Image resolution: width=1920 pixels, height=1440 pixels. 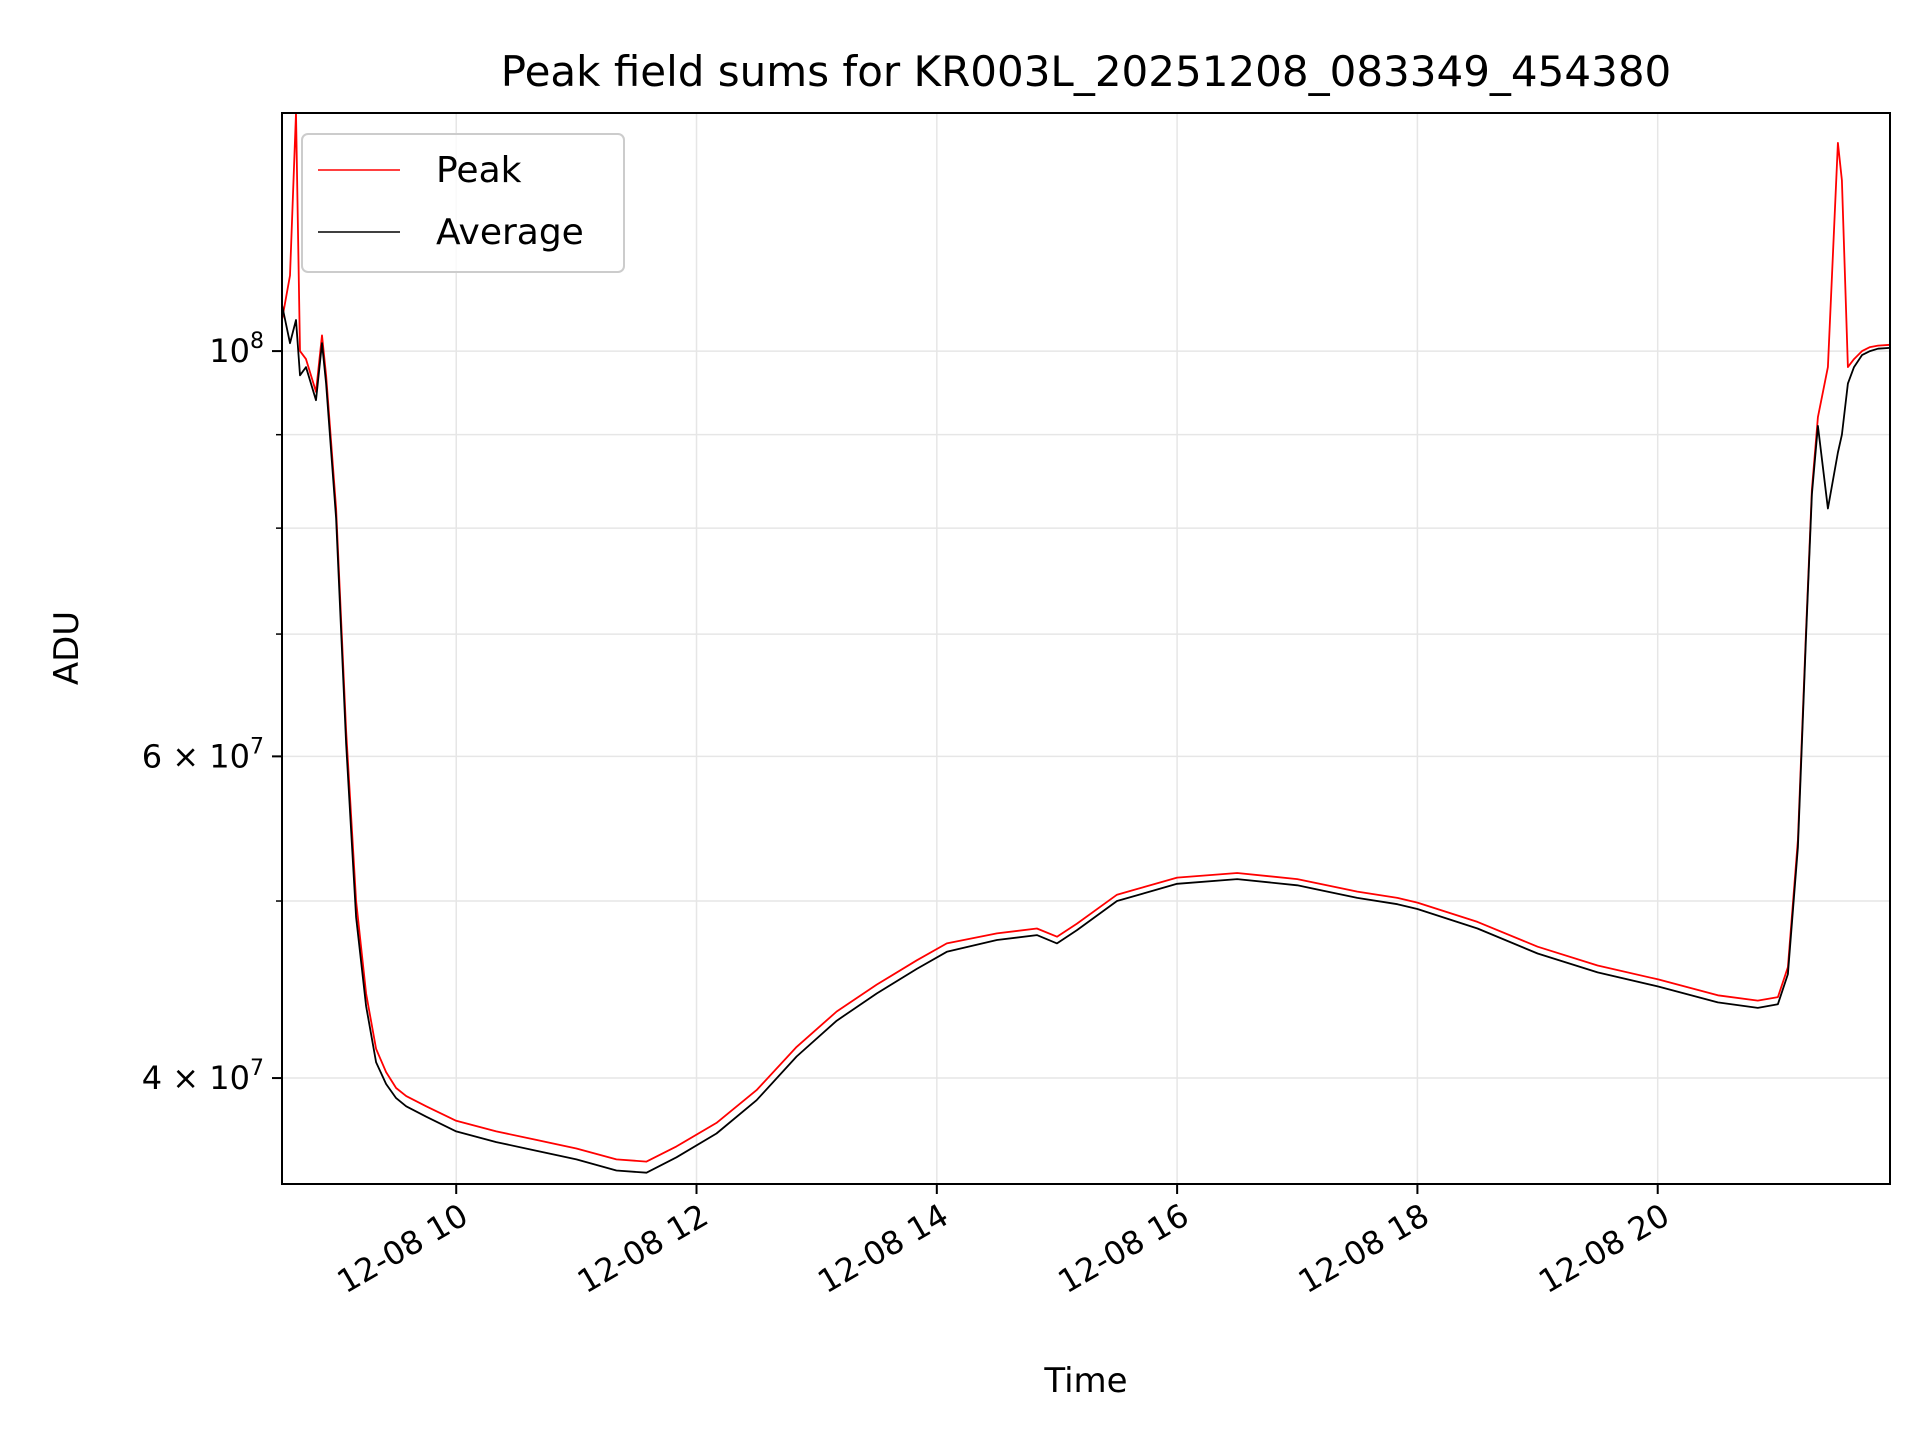 I want to click on y-axis-label: ADU, so click(x=67, y=648).